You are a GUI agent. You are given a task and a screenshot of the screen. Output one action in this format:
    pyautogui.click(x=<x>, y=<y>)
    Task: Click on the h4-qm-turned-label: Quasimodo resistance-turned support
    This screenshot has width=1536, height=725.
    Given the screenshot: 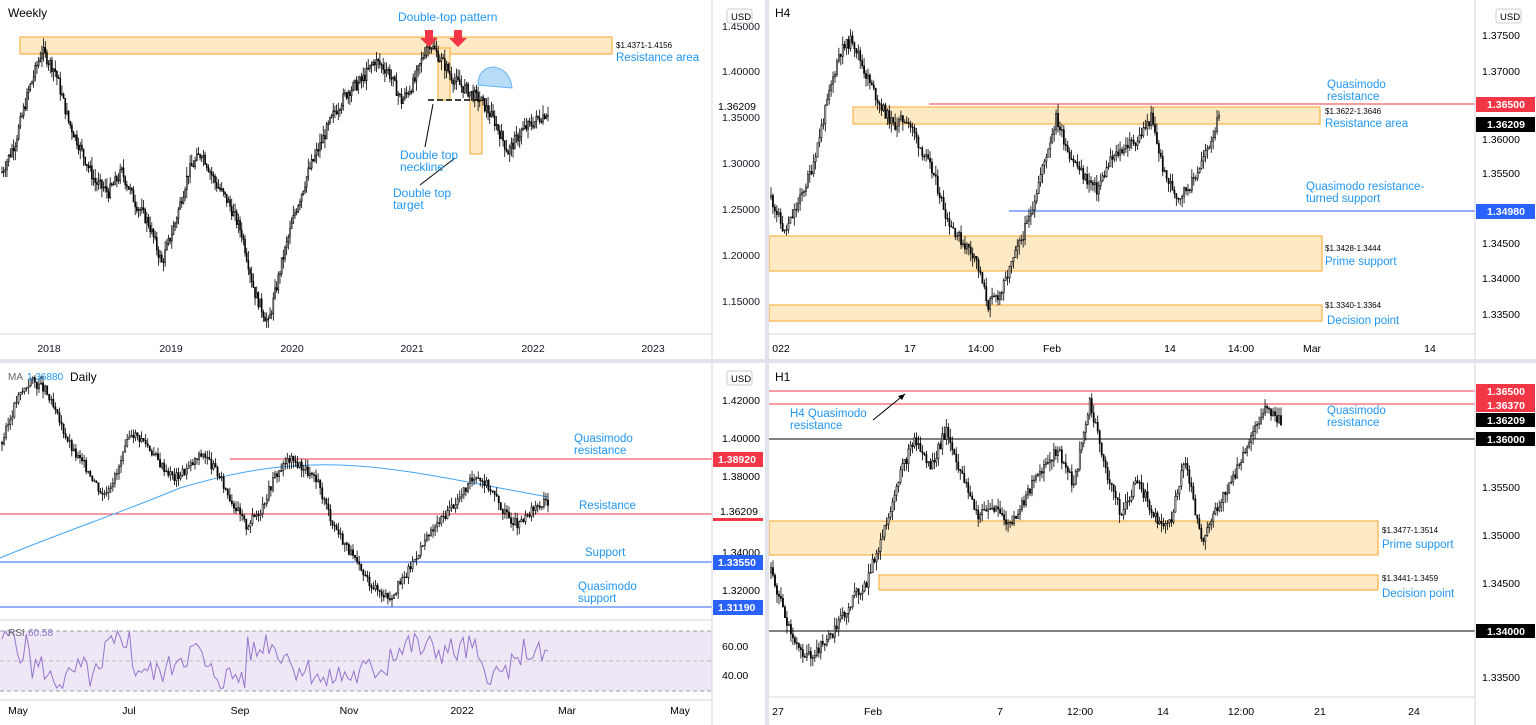 What is the action you would take?
    pyautogui.click(x=1365, y=193)
    